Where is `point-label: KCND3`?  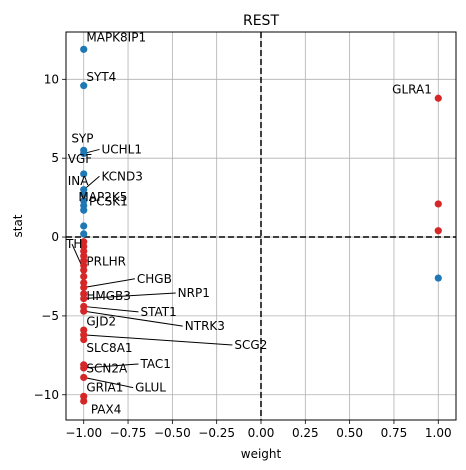 point-label: KCND3 is located at coordinates (121, 176).